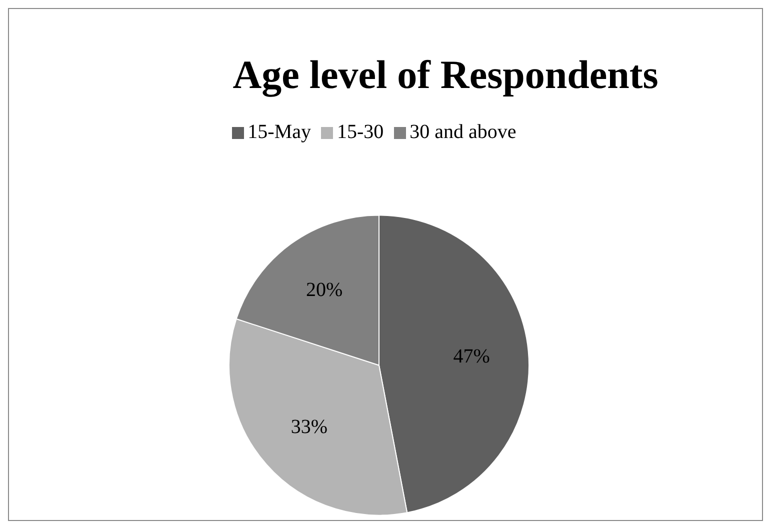 The image size is (773, 531). What do you see at coordinates (463, 132) in the screenshot?
I see `legend-label: 30 and above` at bounding box center [463, 132].